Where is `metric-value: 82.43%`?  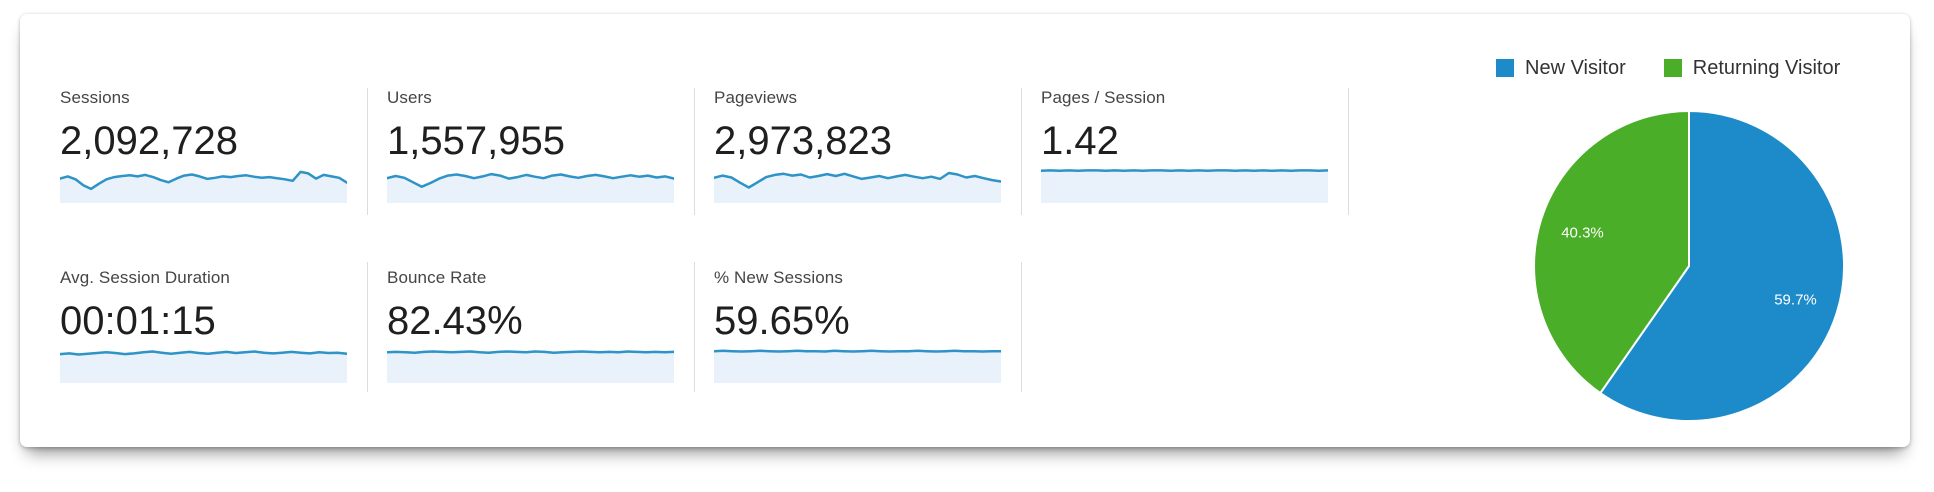
metric-value: 82.43% is located at coordinates (455, 321).